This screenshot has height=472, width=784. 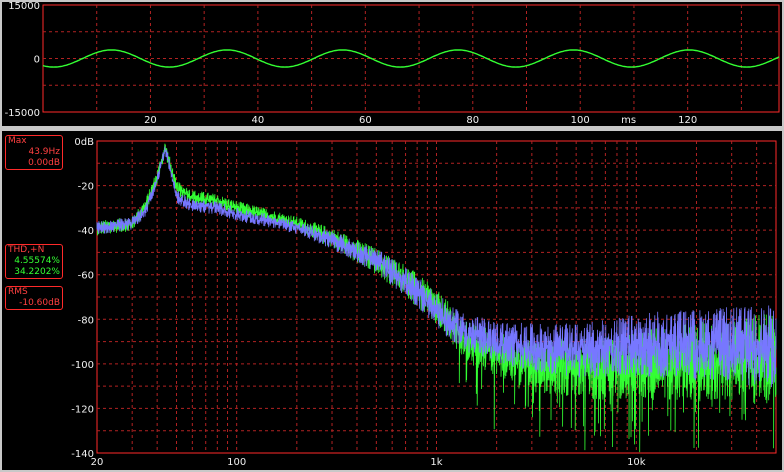 I want to click on spectrum-y-tick: -140, so click(x=82, y=454).